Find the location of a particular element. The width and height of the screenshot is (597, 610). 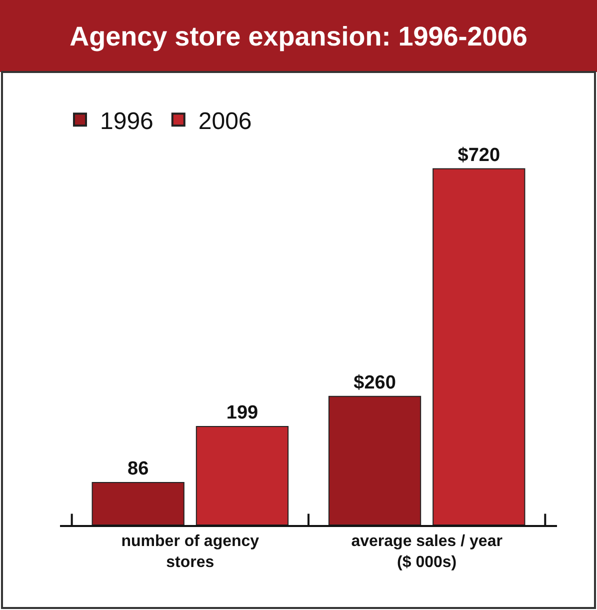

data-label: $720 is located at coordinates (479, 155).